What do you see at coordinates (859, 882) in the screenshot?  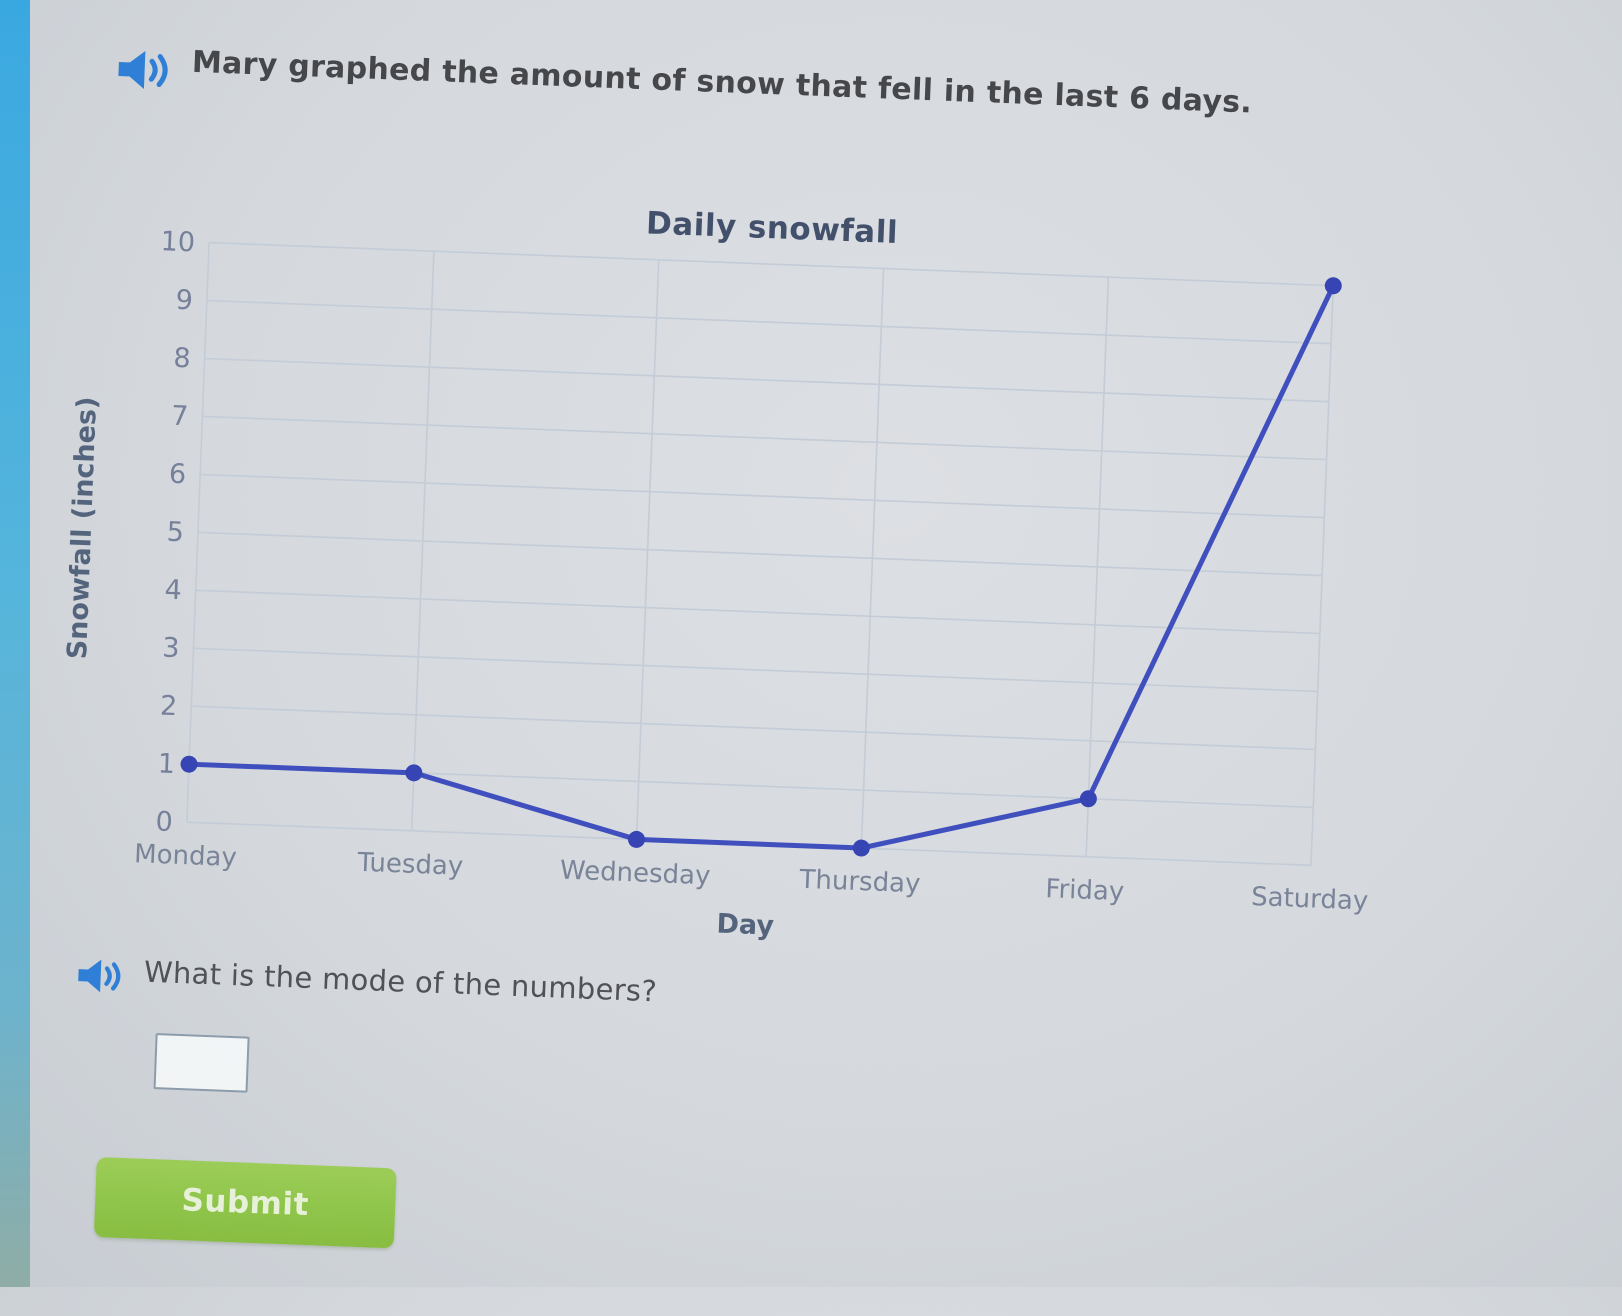 I see `x-tick-label: Thursday` at bounding box center [859, 882].